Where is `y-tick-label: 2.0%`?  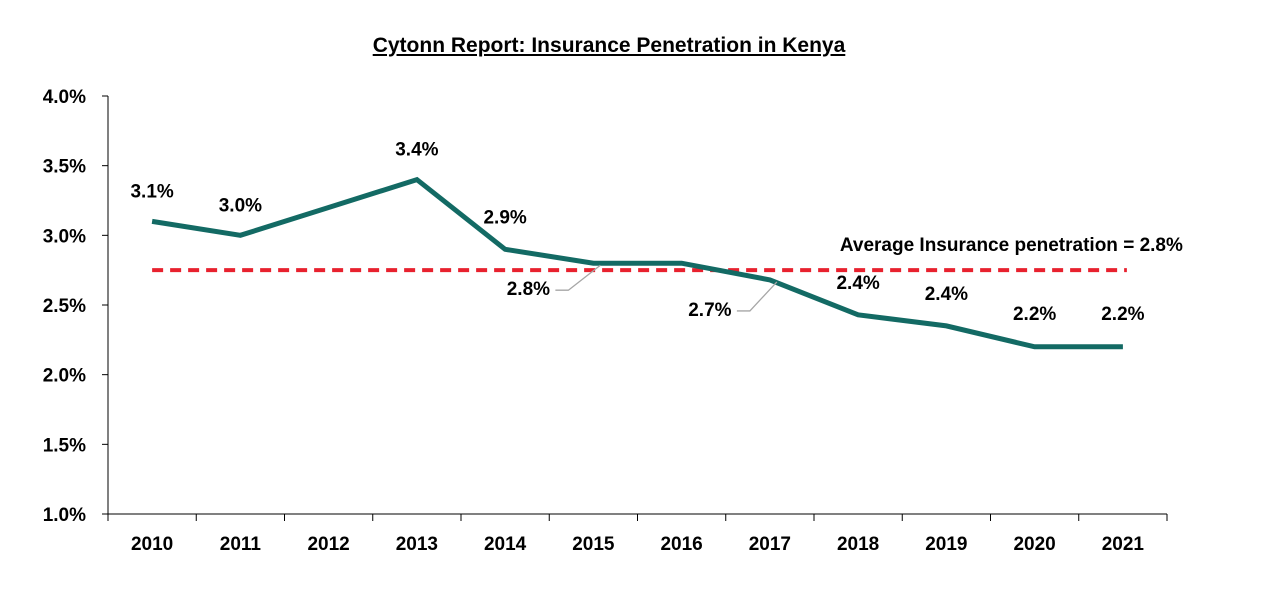
y-tick-label: 2.0% is located at coordinates (64, 376).